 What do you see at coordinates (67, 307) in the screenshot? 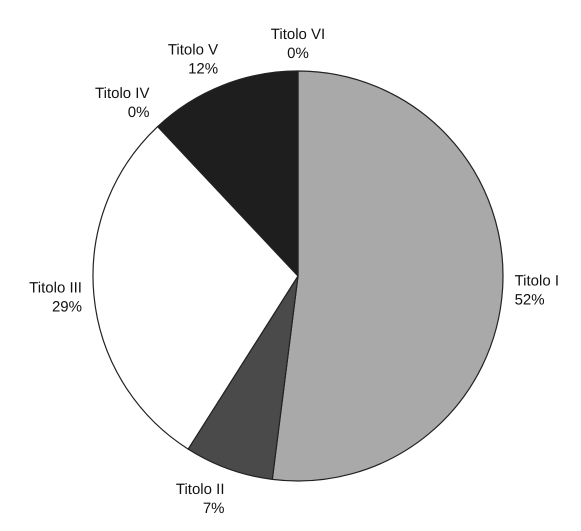
I see `data-label: 29%` at bounding box center [67, 307].